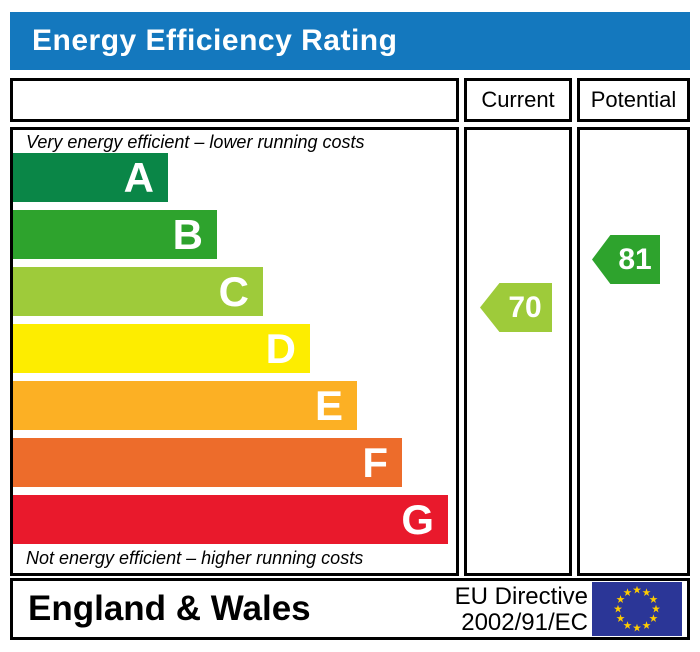 The height and width of the screenshot is (652, 700). Describe the element at coordinates (350, 609) in the screenshot. I see `footer: England & Wales EU Directive 2002/91/EC` at that location.